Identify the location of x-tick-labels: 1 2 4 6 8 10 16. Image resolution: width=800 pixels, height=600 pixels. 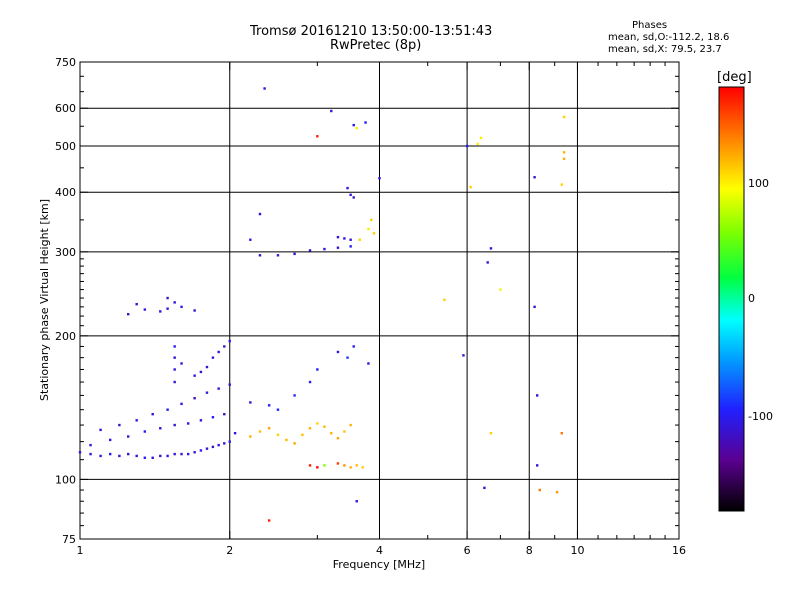
(382, 550).